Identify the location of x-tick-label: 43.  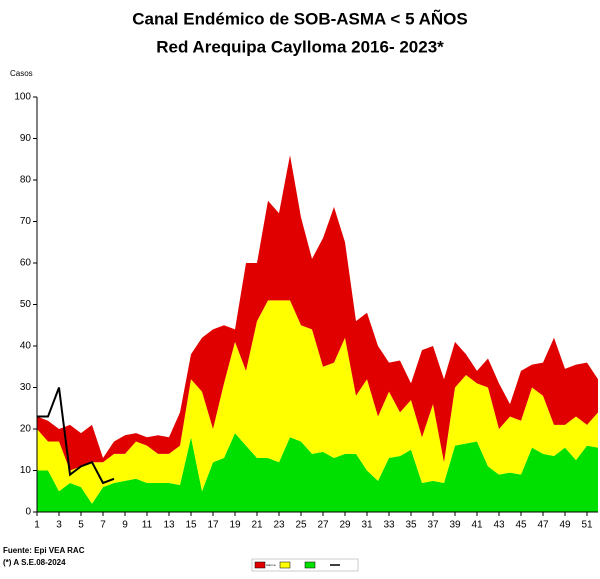
(499, 525).